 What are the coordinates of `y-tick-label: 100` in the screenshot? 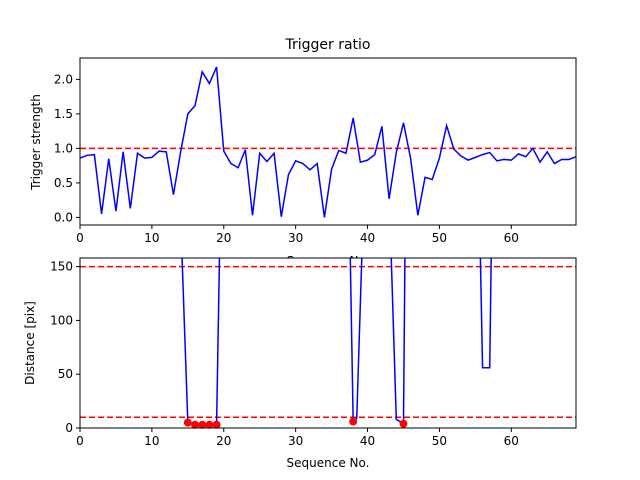 It's located at (61, 320).